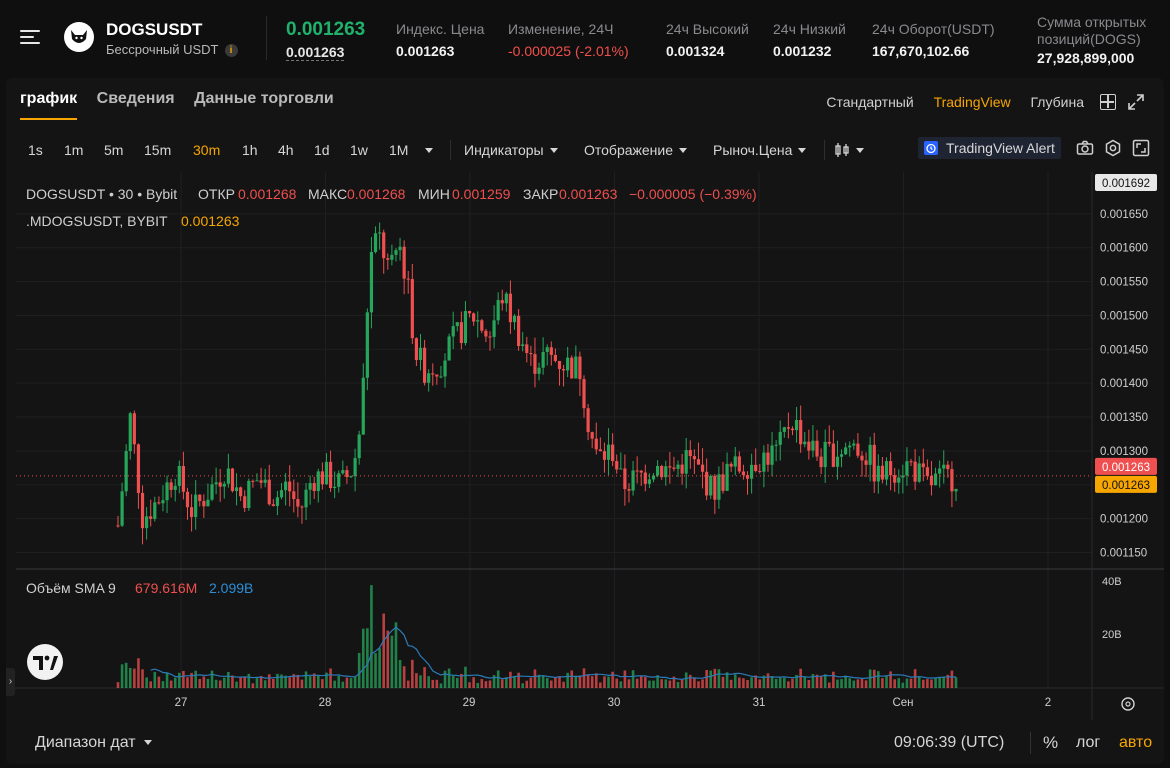  I want to click on display-label: Отображение, so click(629, 150).